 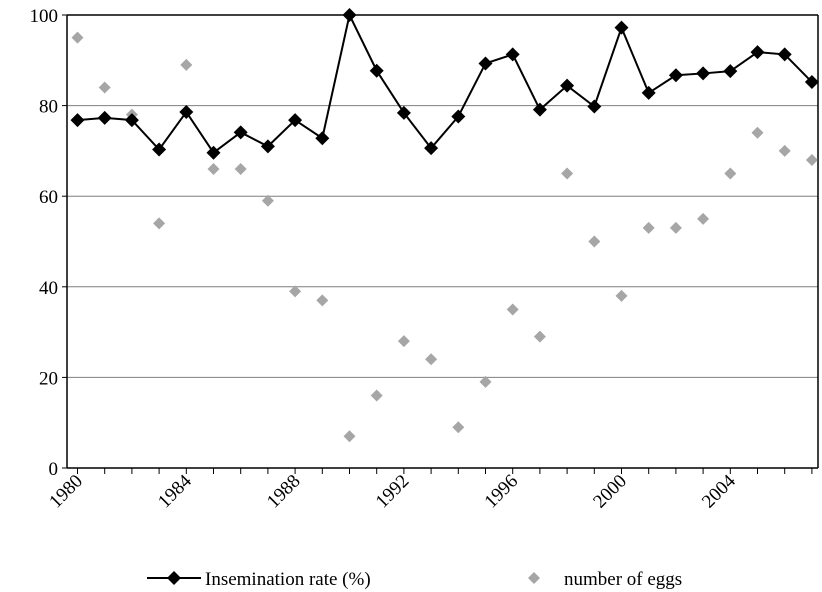 I want to click on legend-item-insemination-rate: Insemination rate (%), so click(x=259, y=579).